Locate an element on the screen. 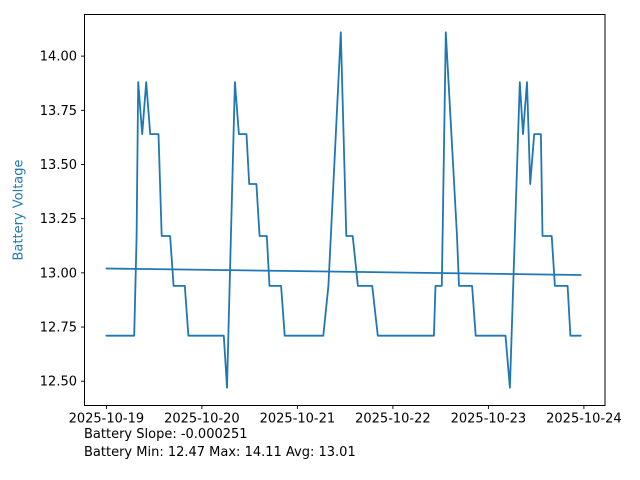 The width and height of the screenshot is (640, 480). y-tick-label: 12.75 is located at coordinates (58, 328).